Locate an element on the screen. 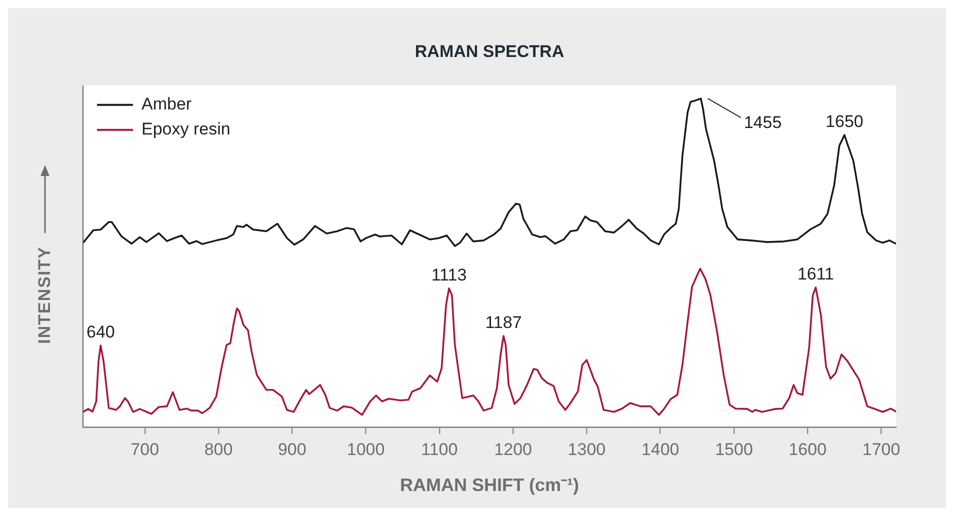 This screenshot has height=514, width=954. y-axis-title: INTENSITY is located at coordinates (45, 295).